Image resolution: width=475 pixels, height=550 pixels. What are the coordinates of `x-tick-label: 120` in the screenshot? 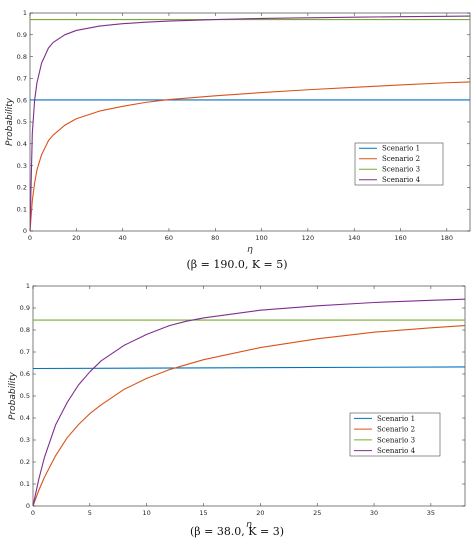 It's located at (308, 238).